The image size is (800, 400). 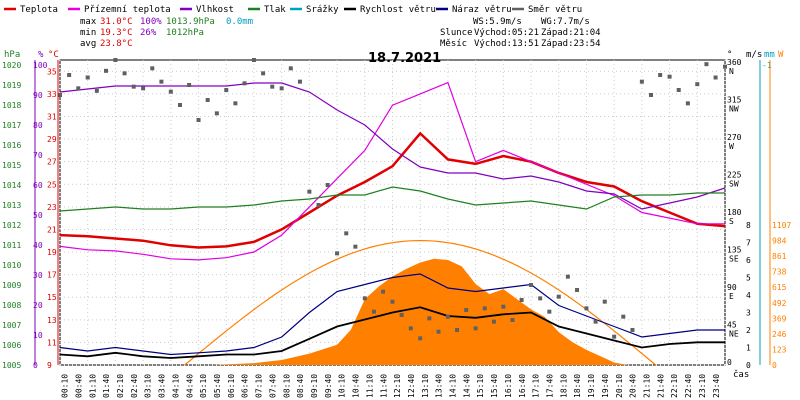 What do you see at coordinates (49, 365) in the screenshot?
I see `temperature-tick-label: 9` at bounding box center [49, 365].